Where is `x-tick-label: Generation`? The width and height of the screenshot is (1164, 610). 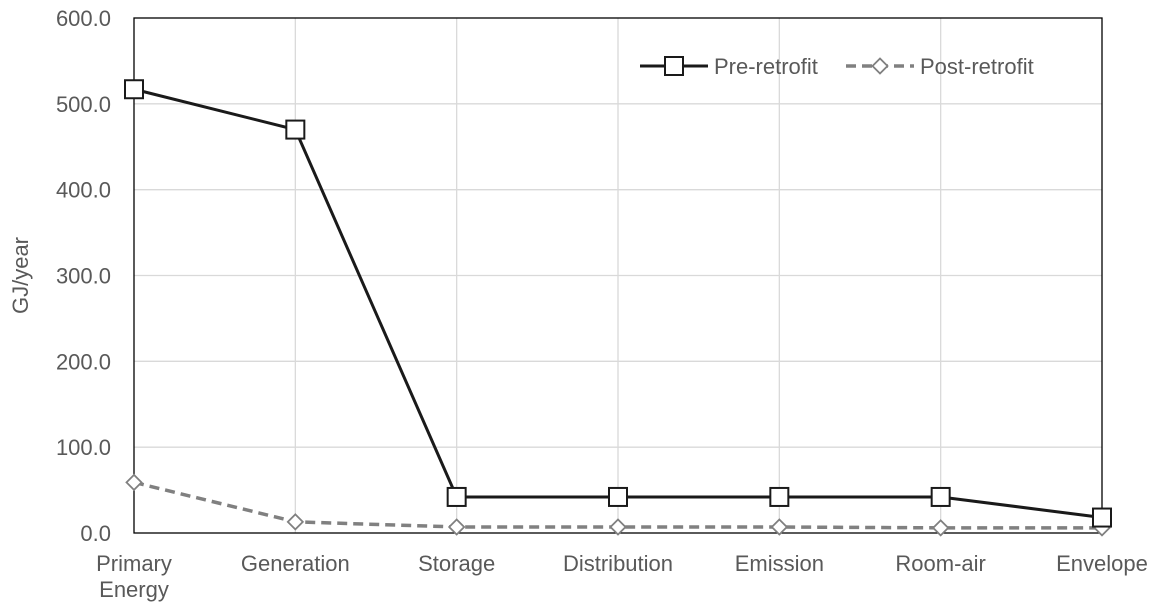
x-tick-label: Generation is located at coordinates (295, 563).